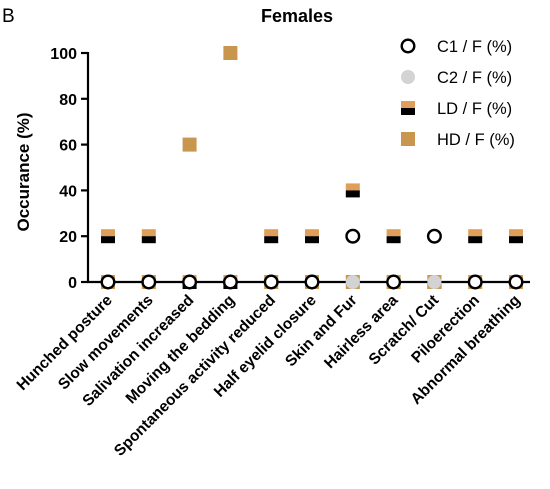  I want to click on y-tick-label: 0, so click(72, 283).